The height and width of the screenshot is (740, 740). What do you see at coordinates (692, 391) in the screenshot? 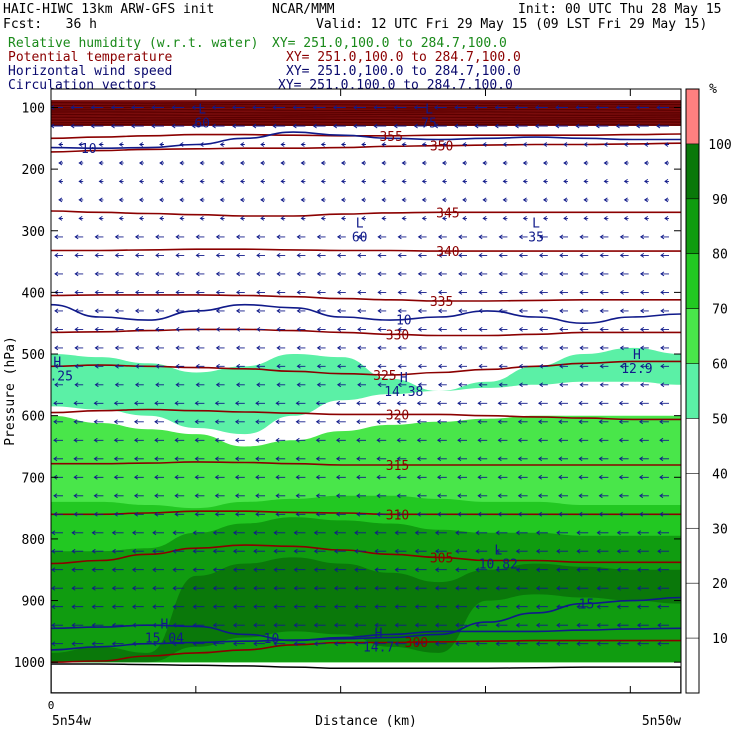
I see `colorbar-frame` at bounding box center [692, 391].